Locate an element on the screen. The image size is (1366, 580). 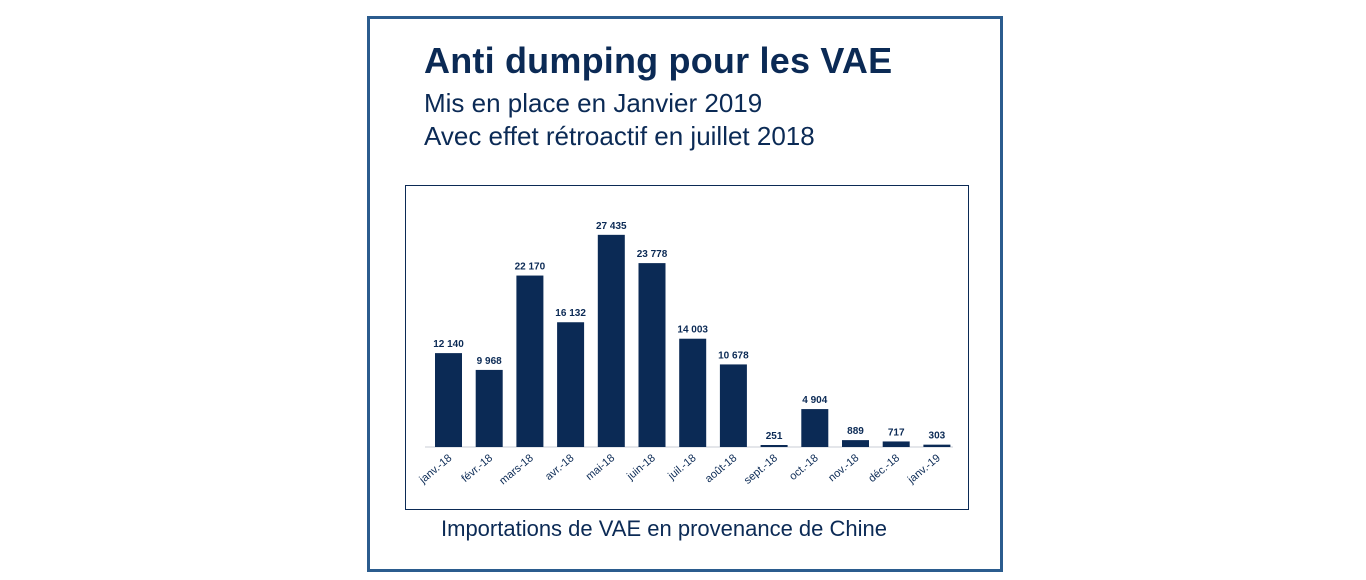
x-tick-label: mars-18 is located at coordinates (516, 469).